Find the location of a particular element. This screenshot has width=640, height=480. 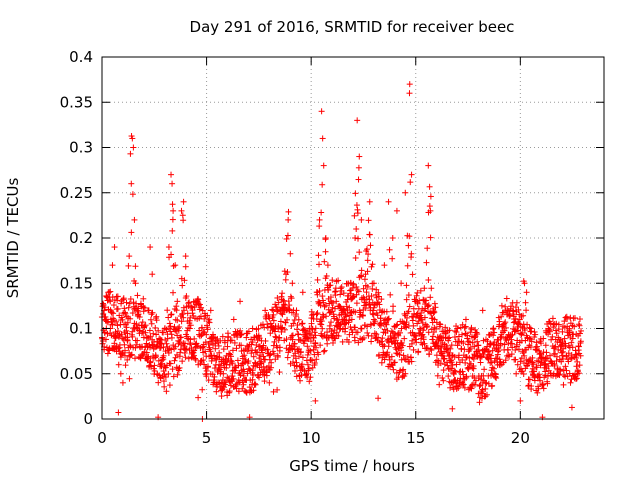

y-tick-label: 0.1 is located at coordinates (81, 329).